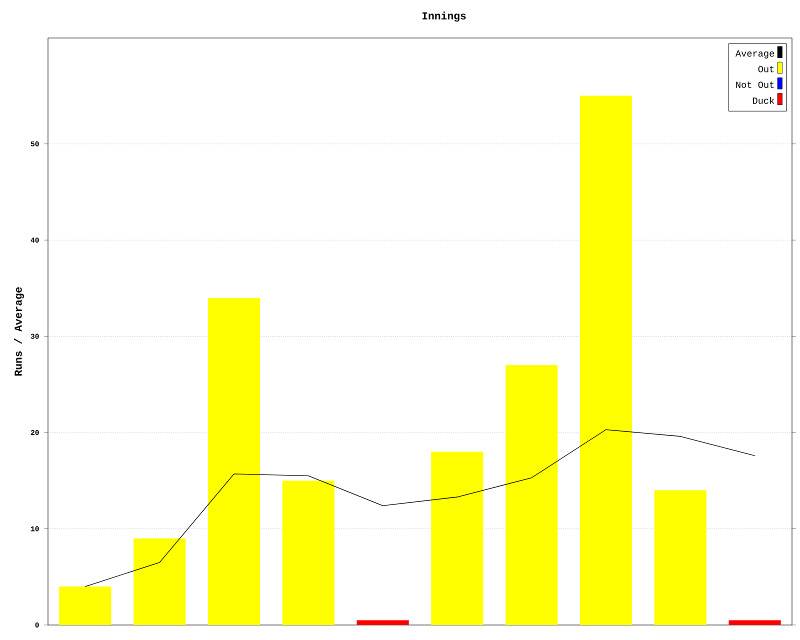 The width and height of the screenshot is (800, 640). Describe the element at coordinates (766, 69) in the screenshot. I see `legend-label: Out` at that location.